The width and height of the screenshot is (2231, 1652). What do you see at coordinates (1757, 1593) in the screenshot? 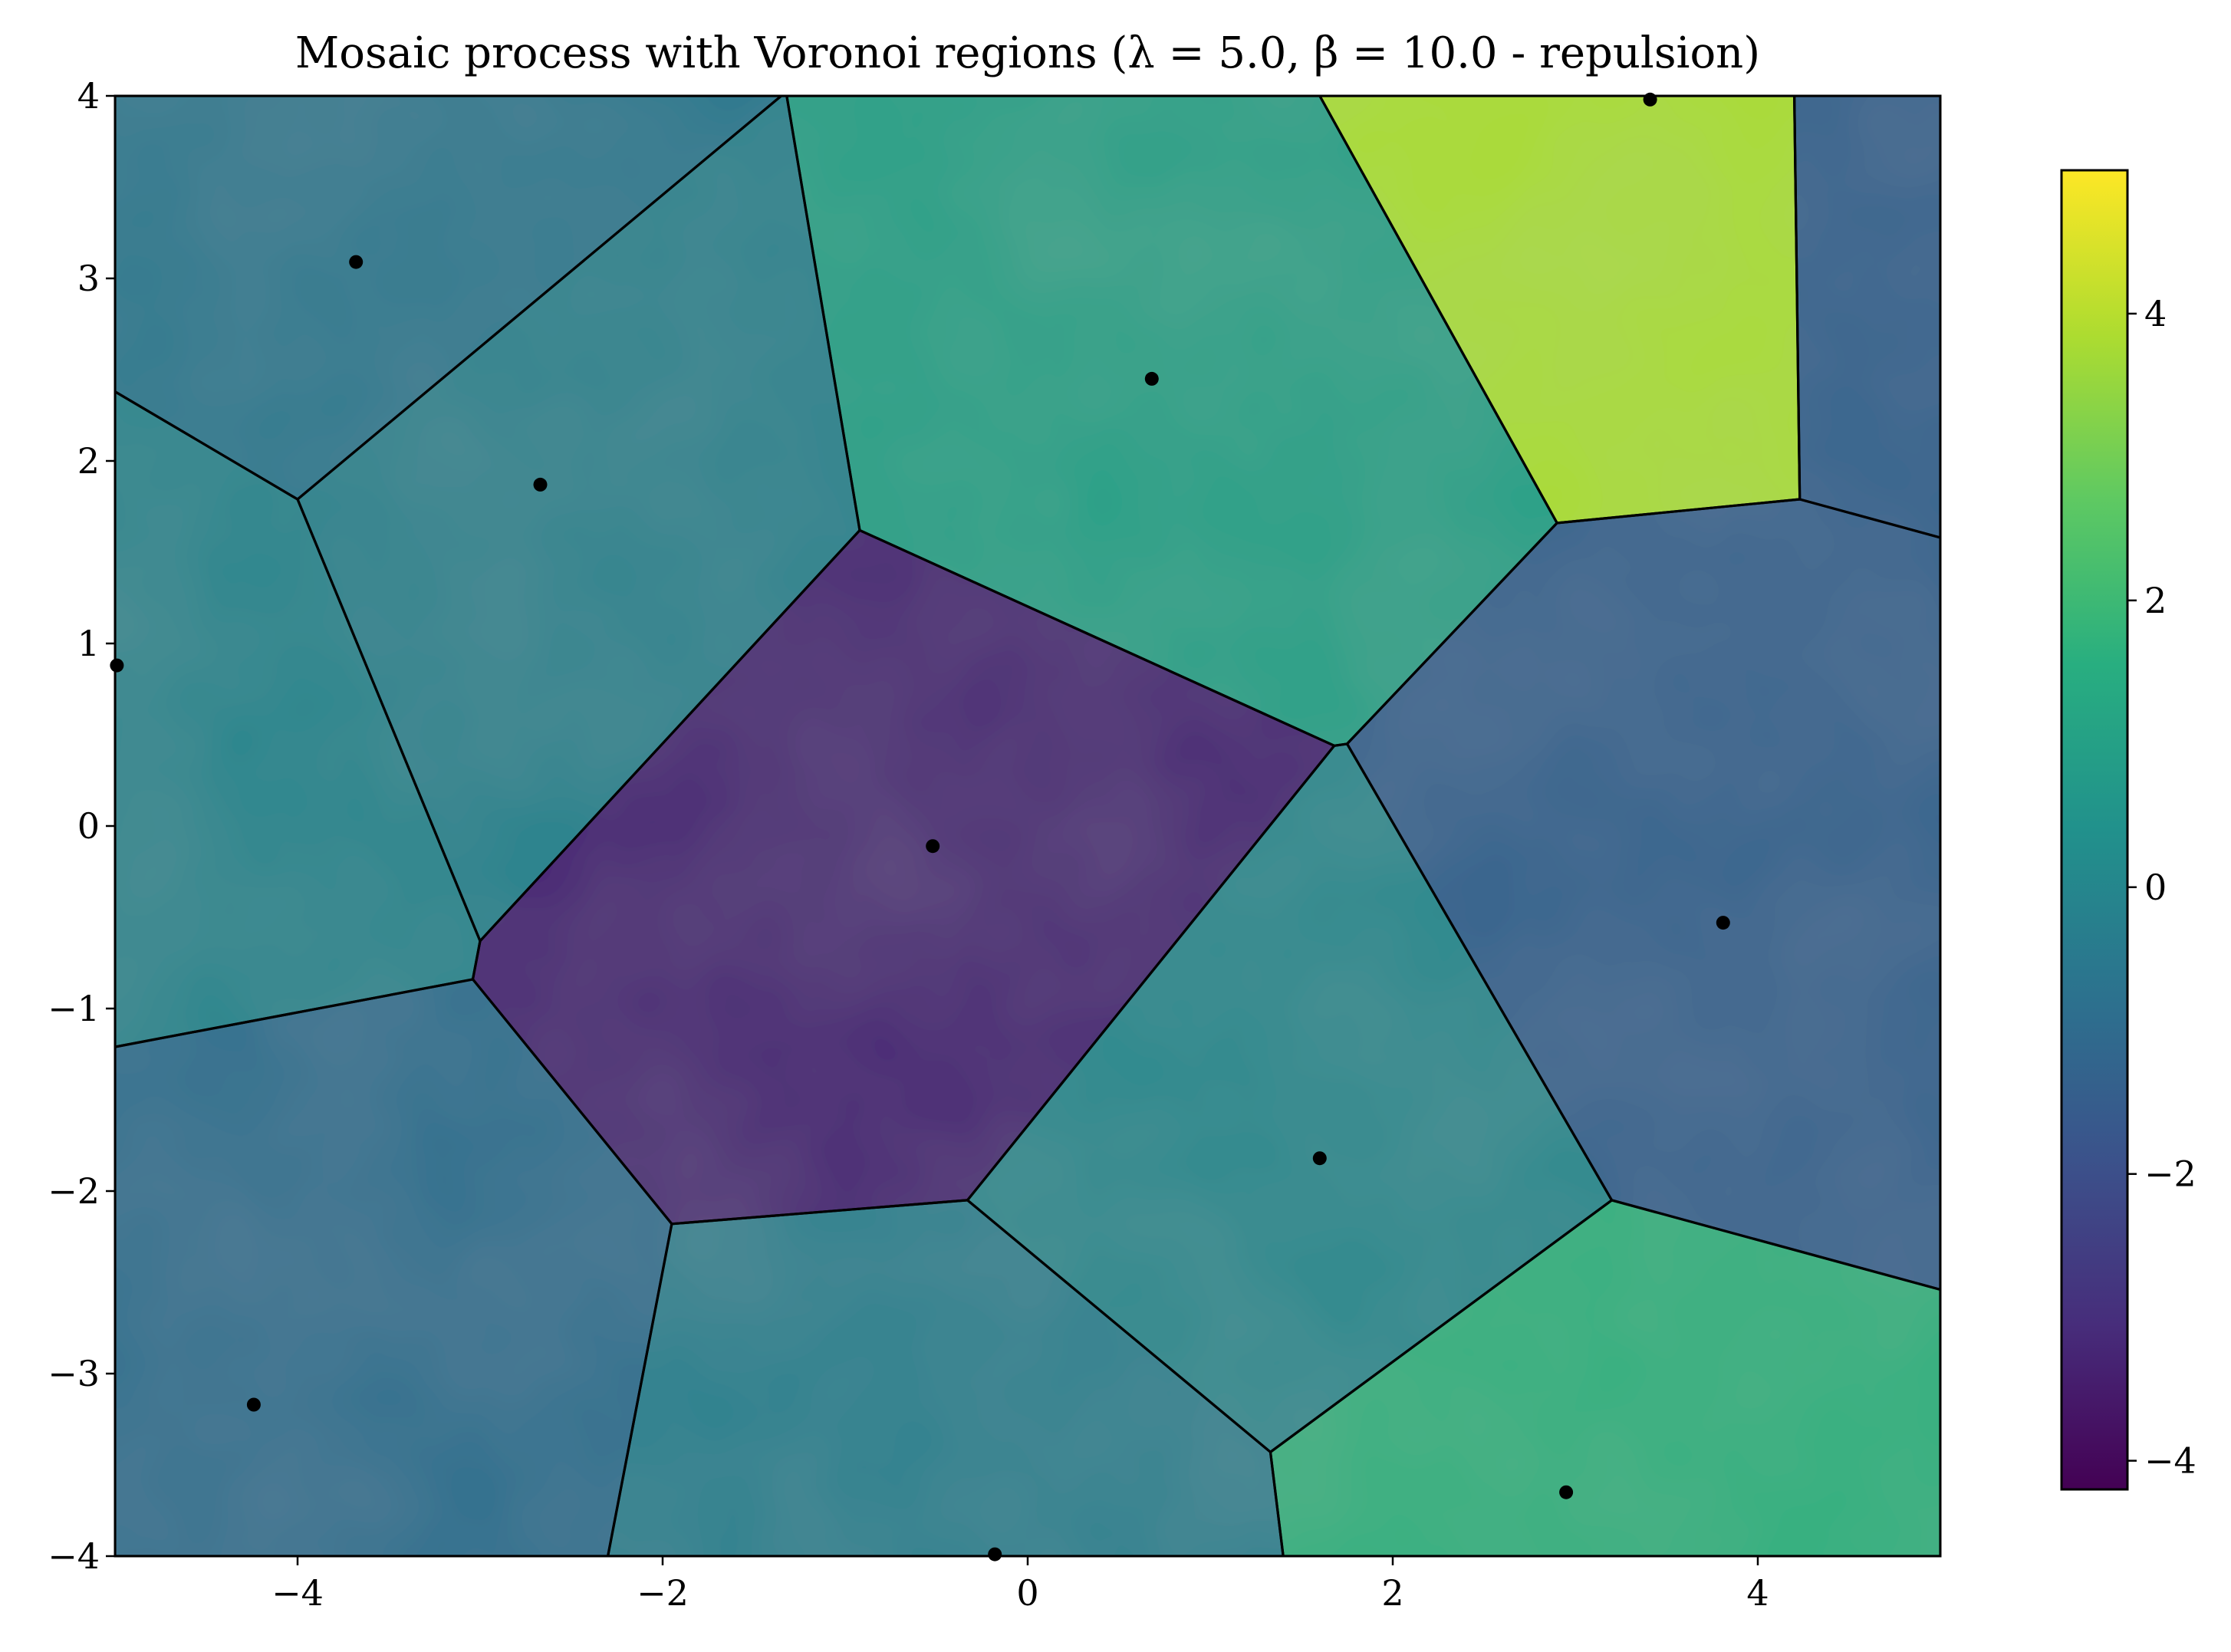
I see `x-tick-label: 4` at bounding box center [1757, 1593].